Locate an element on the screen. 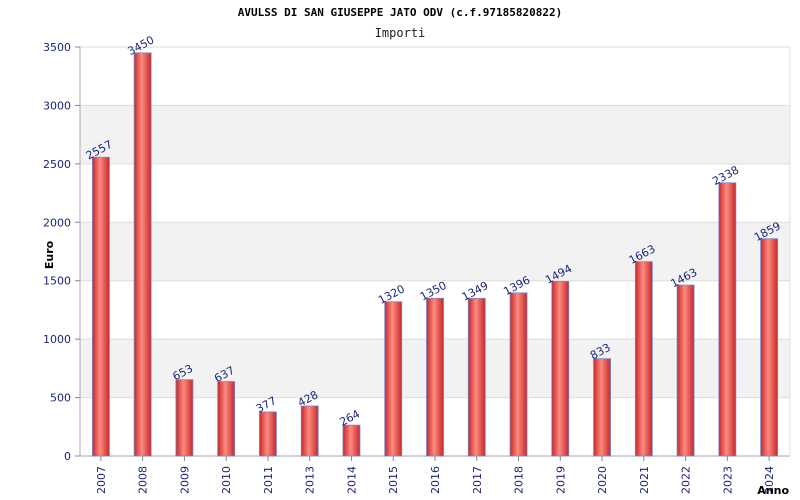 This screenshot has height=500, width=800. x-tick-label: 2022 is located at coordinates (686, 480).